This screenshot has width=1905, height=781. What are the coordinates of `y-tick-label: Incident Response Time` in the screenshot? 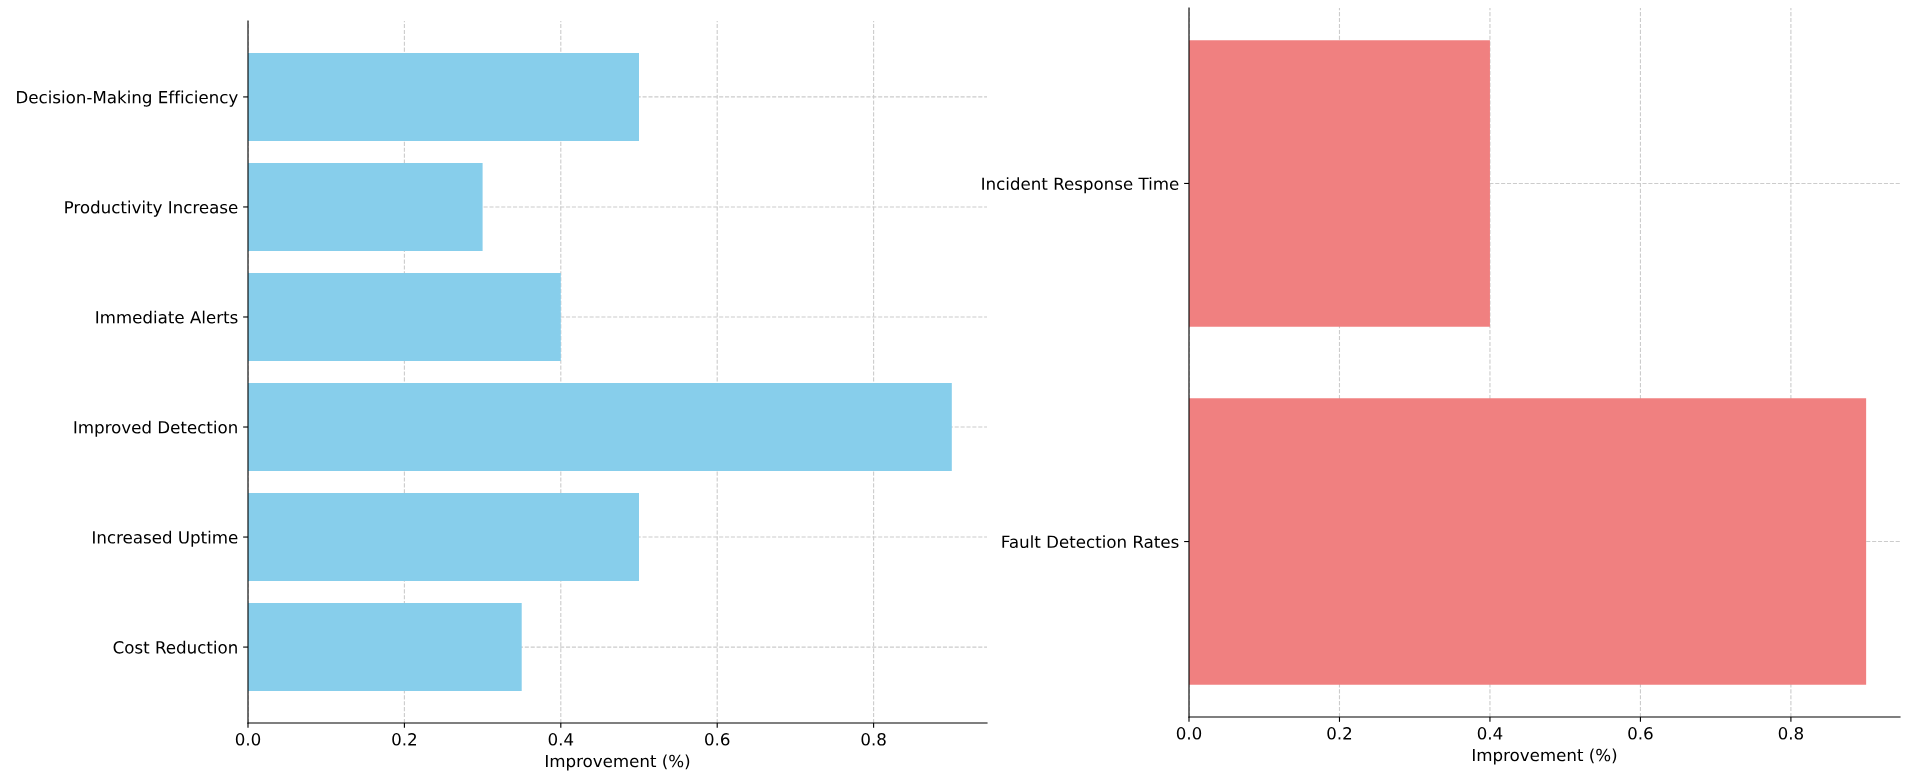 It's located at (1080, 185).